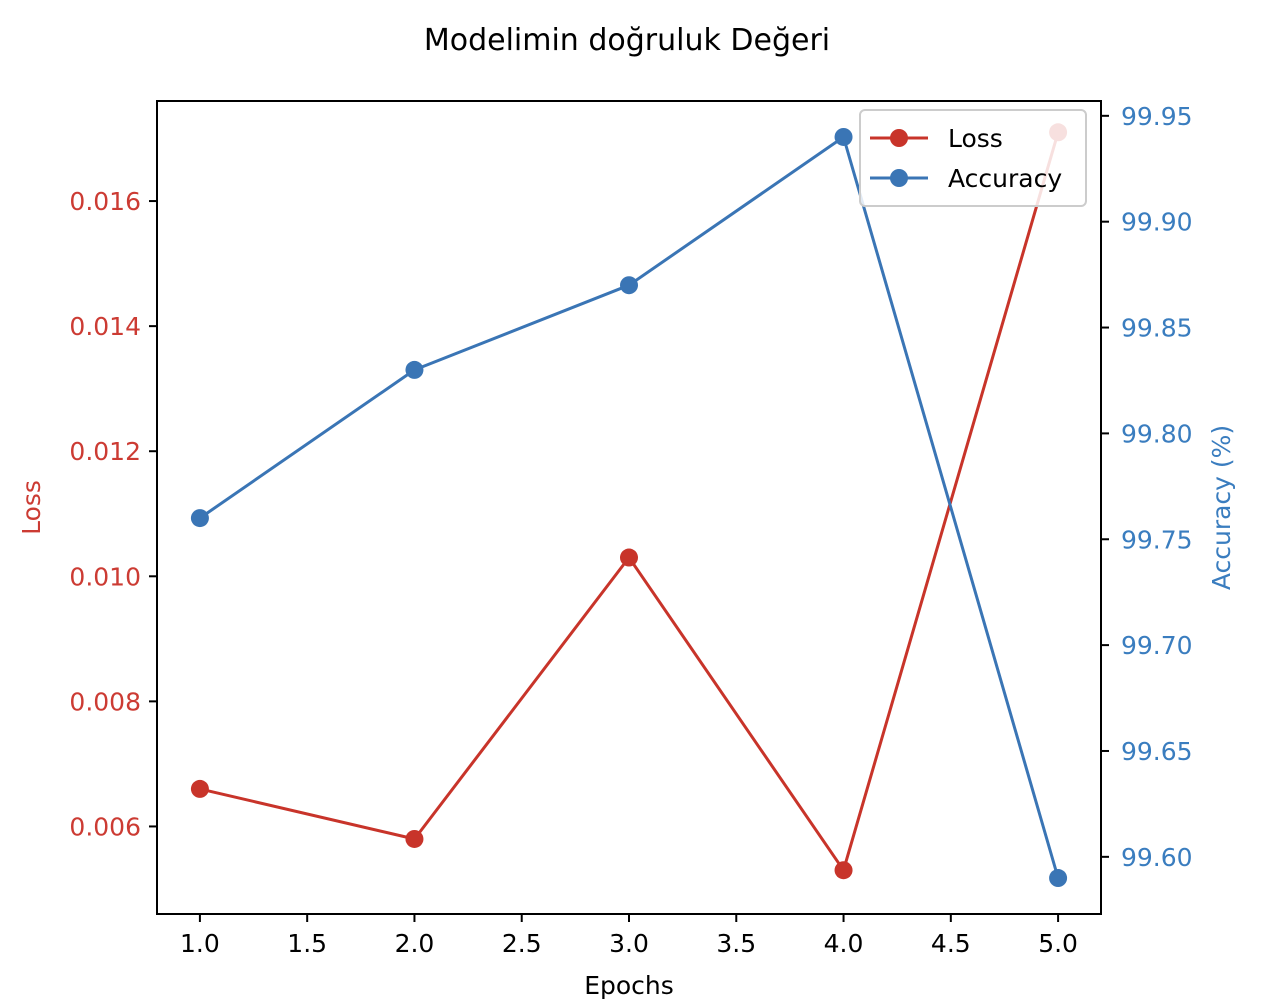 The height and width of the screenshot is (1006, 1286). I want to click on legend-box, so click(973, 158).